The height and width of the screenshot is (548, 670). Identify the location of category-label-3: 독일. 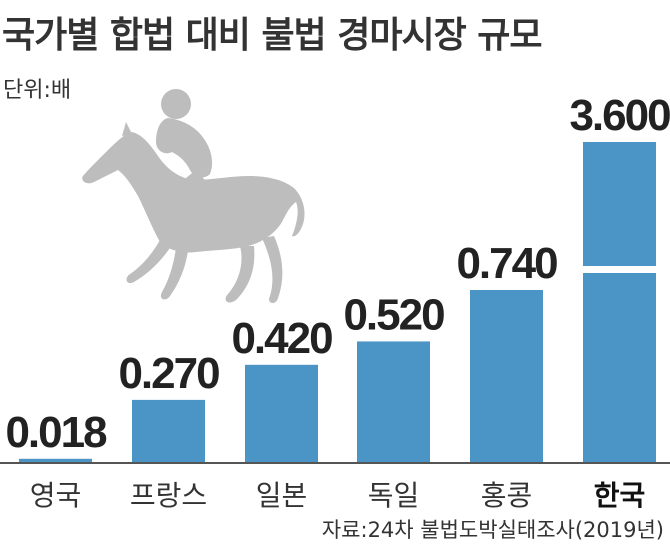
(394, 495).